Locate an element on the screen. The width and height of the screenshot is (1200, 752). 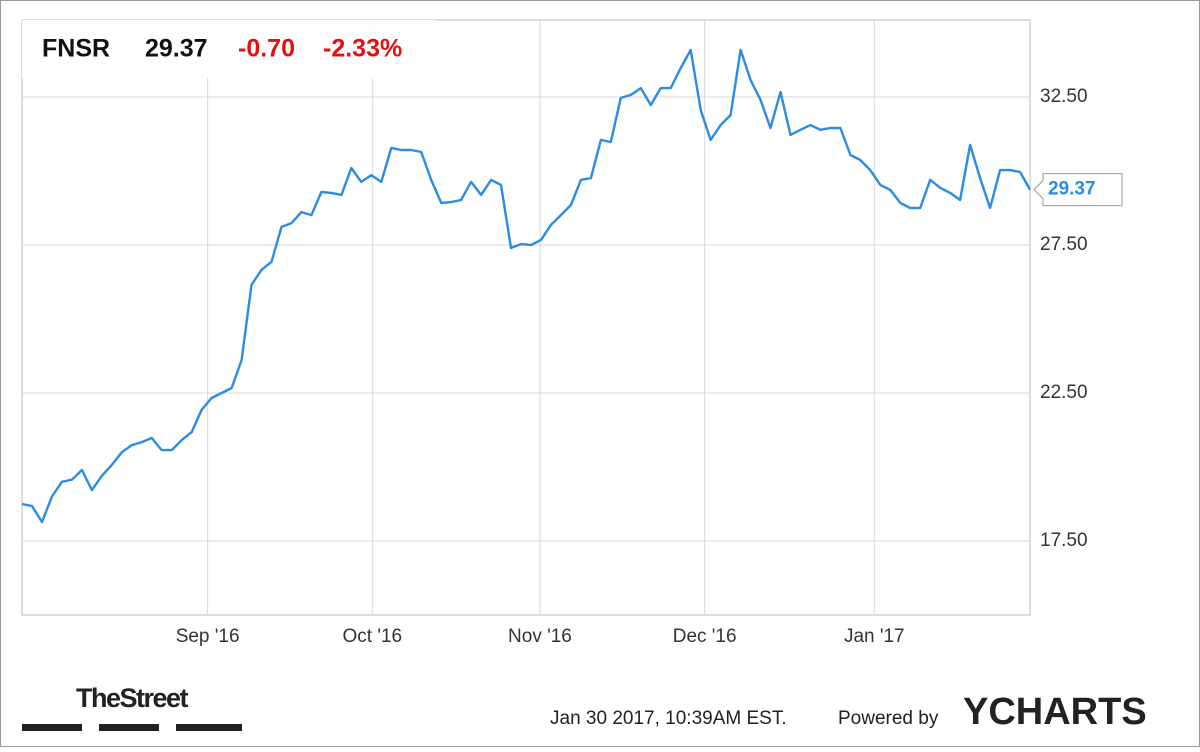
x-tick-label: Sep '16 is located at coordinates (208, 636).